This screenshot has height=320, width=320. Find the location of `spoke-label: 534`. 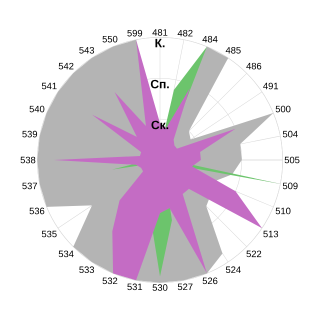

spoke-label: 534 is located at coordinates (66, 254).